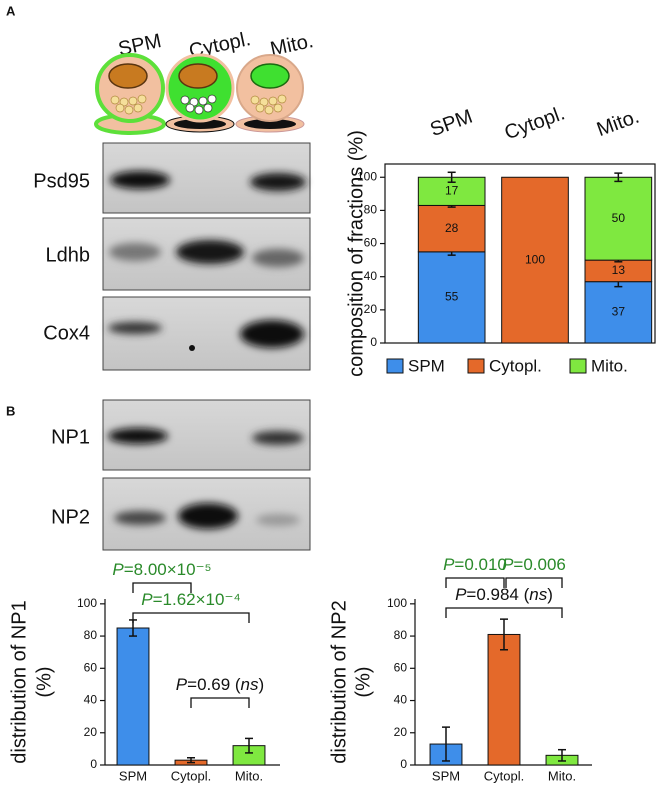  I want to click on legend-label: Mito., so click(609, 365).